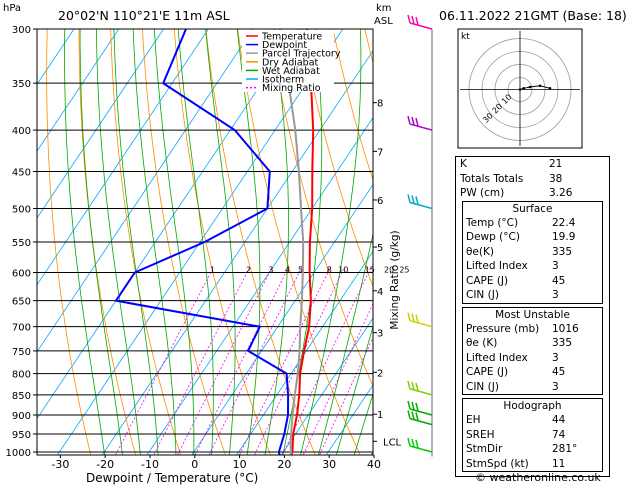 The width and height of the screenshot is (629, 486). I want to click on mixing-ratio-axis-label: Mixing Ratio (g/kg), so click(395, 280).